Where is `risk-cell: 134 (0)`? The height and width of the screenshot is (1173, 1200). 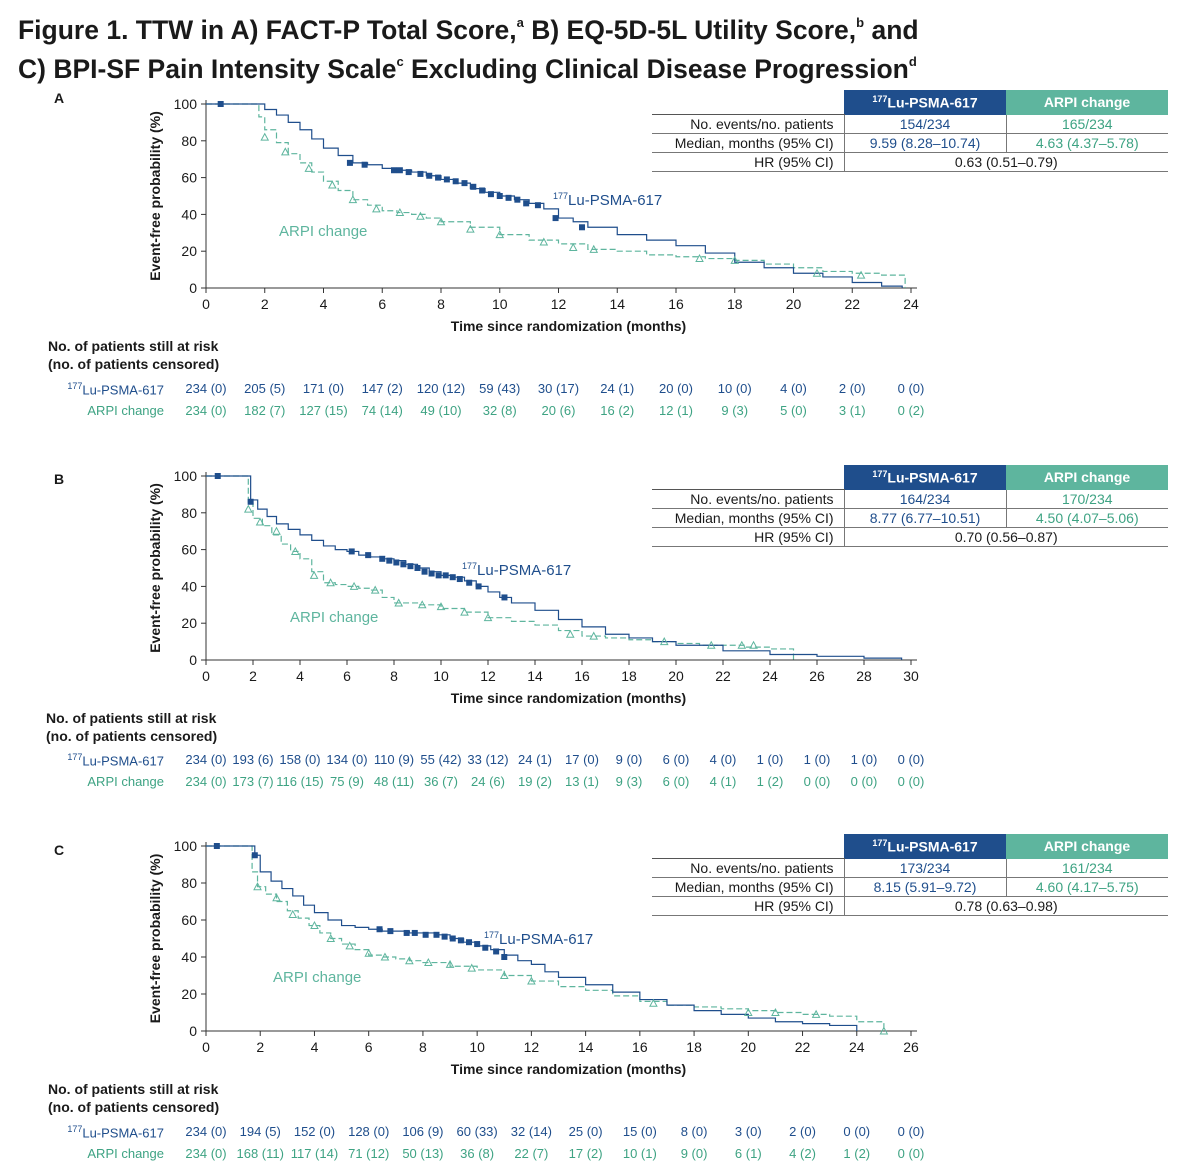 risk-cell: 134 (0) is located at coordinates (347, 759).